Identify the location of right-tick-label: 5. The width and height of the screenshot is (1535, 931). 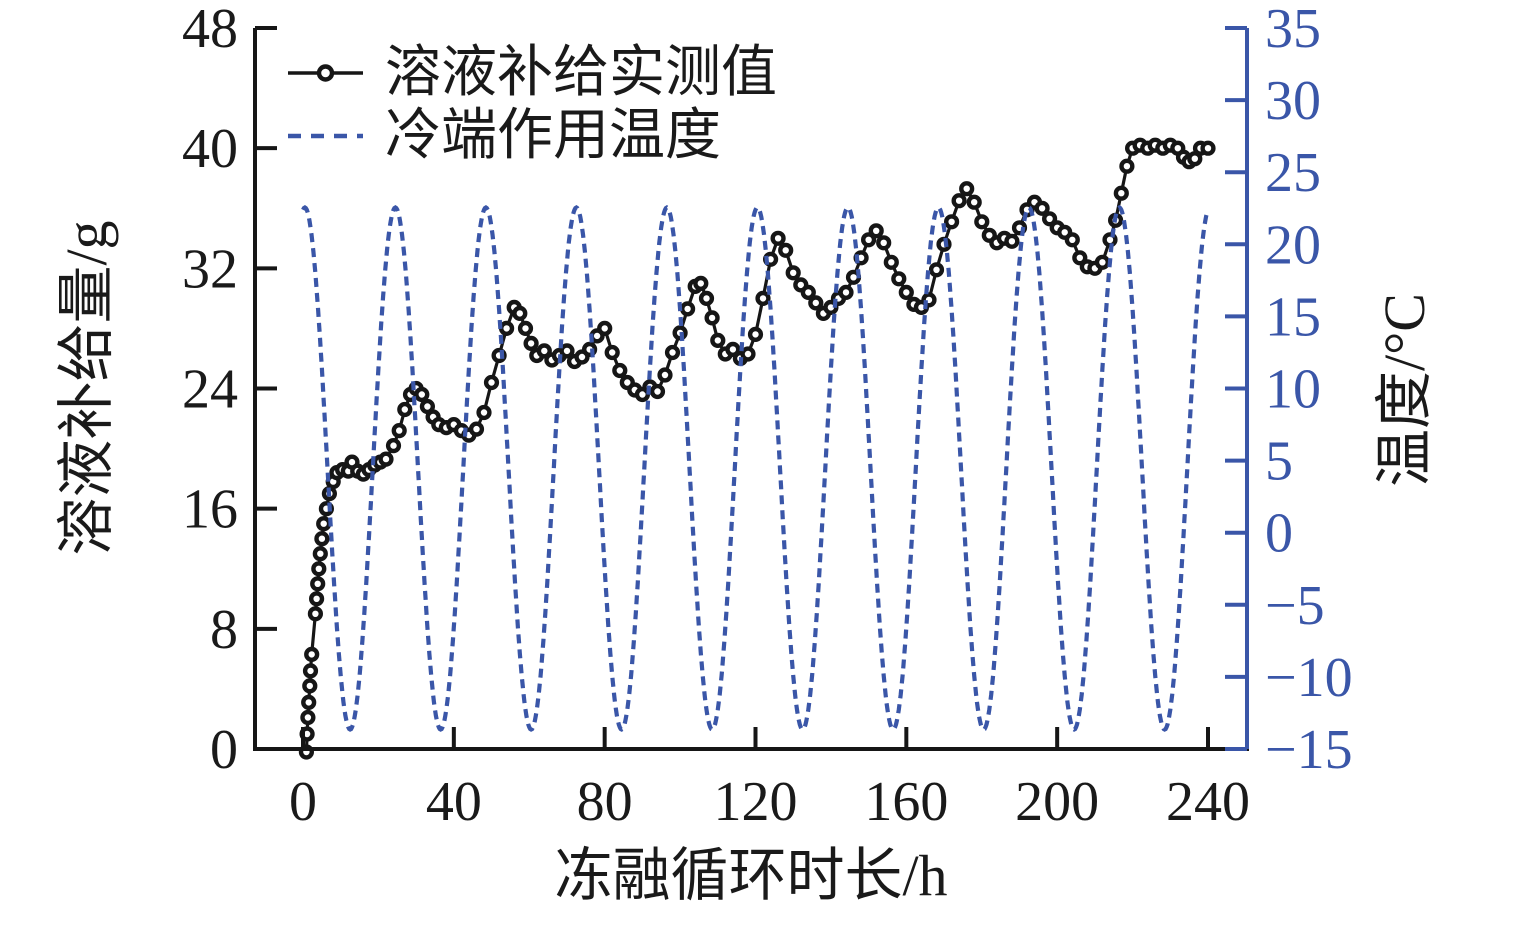
(1279, 462).